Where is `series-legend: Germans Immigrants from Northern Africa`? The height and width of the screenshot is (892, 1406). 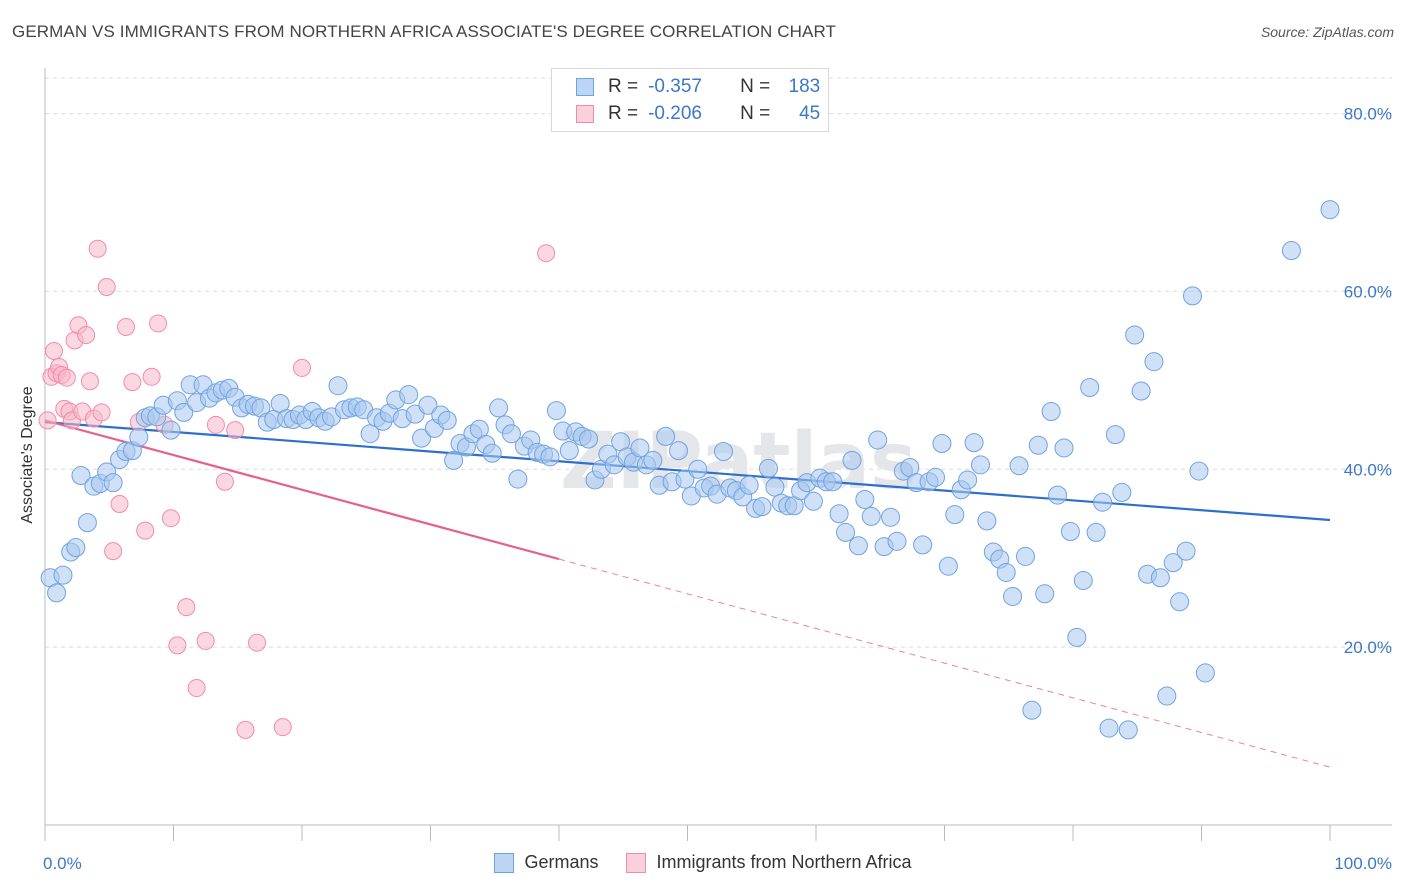 series-legend: Germans Immigrants from Northern Africa is located at coordinates (703, 862).